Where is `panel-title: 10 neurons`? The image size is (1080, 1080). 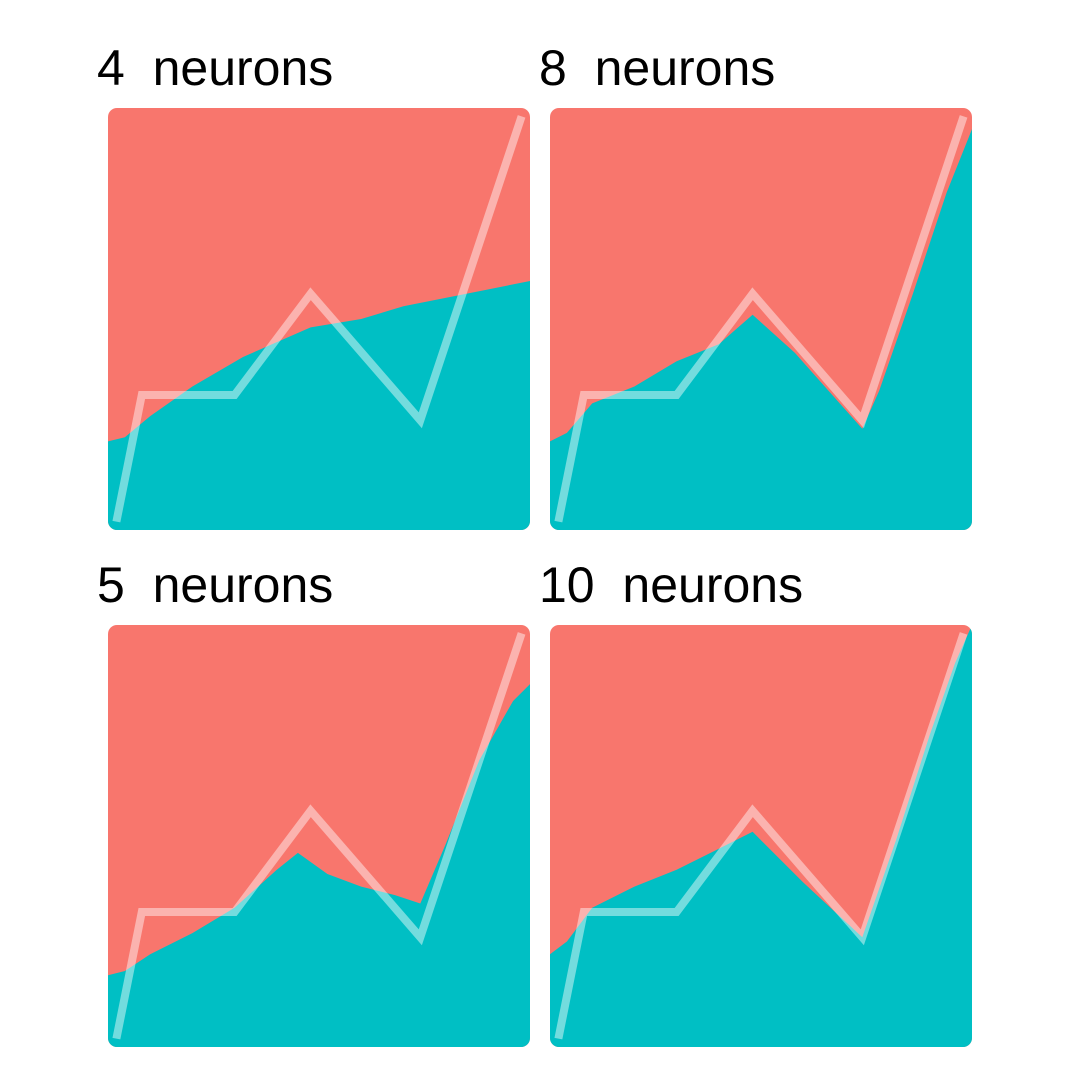 panel-title: 10 neurons is located at coordinates (671, 585).